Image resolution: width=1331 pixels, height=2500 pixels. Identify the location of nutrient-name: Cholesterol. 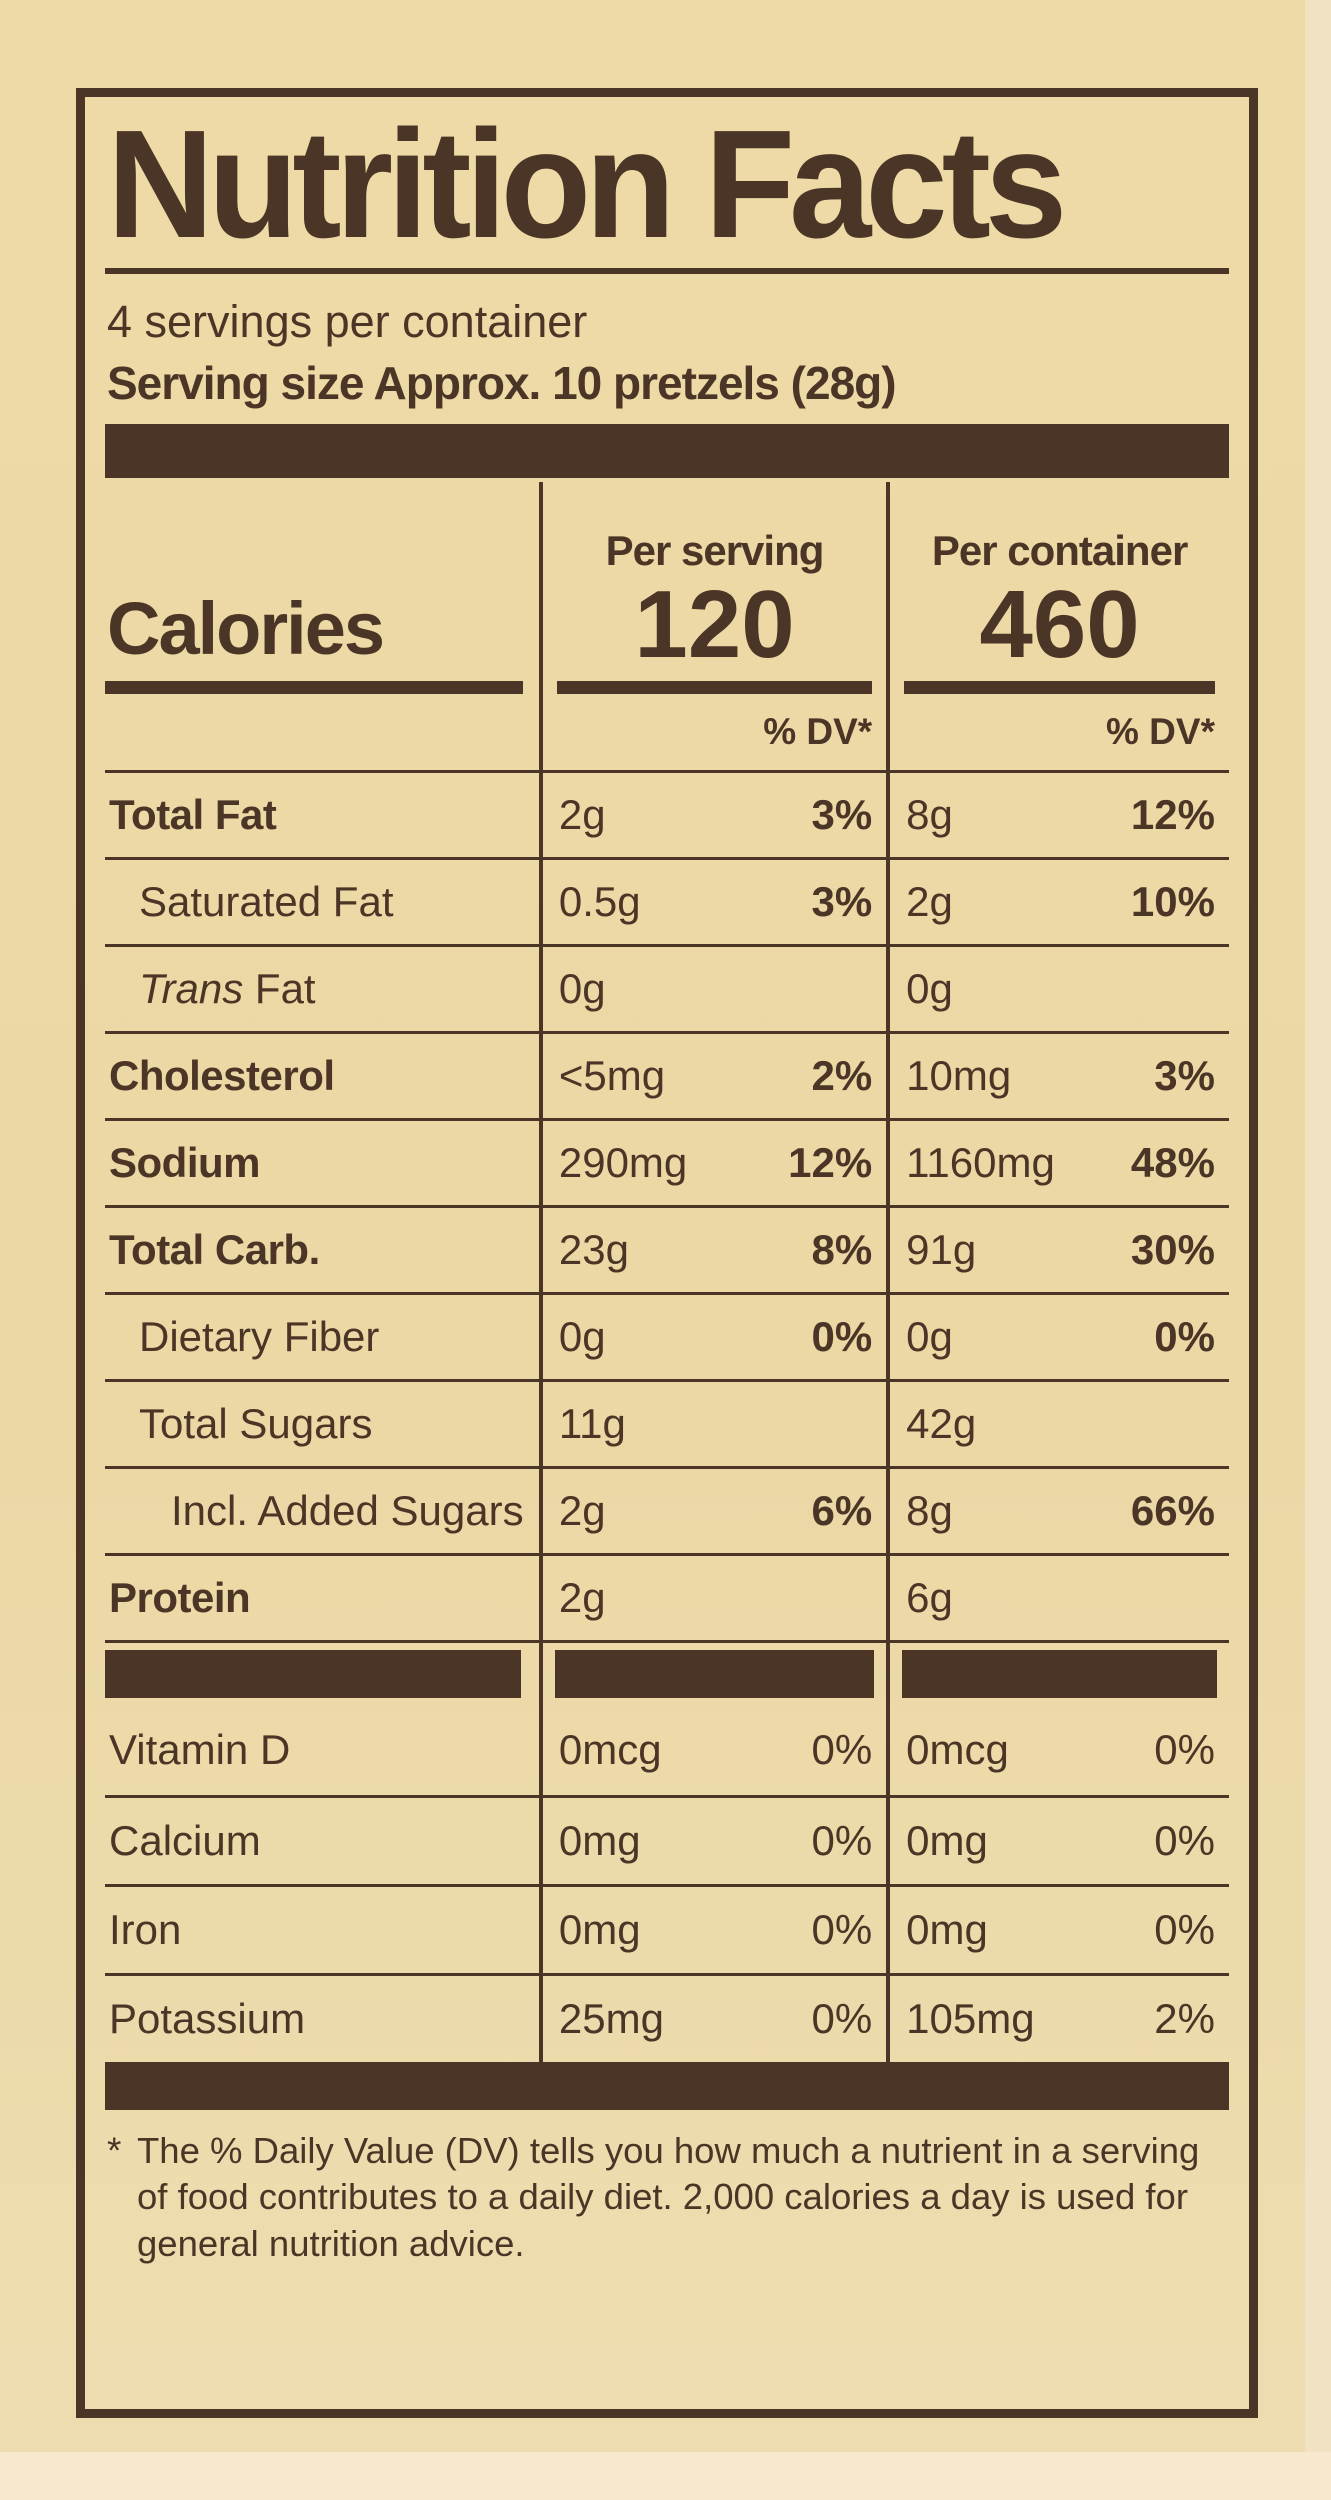
(222, 1075).